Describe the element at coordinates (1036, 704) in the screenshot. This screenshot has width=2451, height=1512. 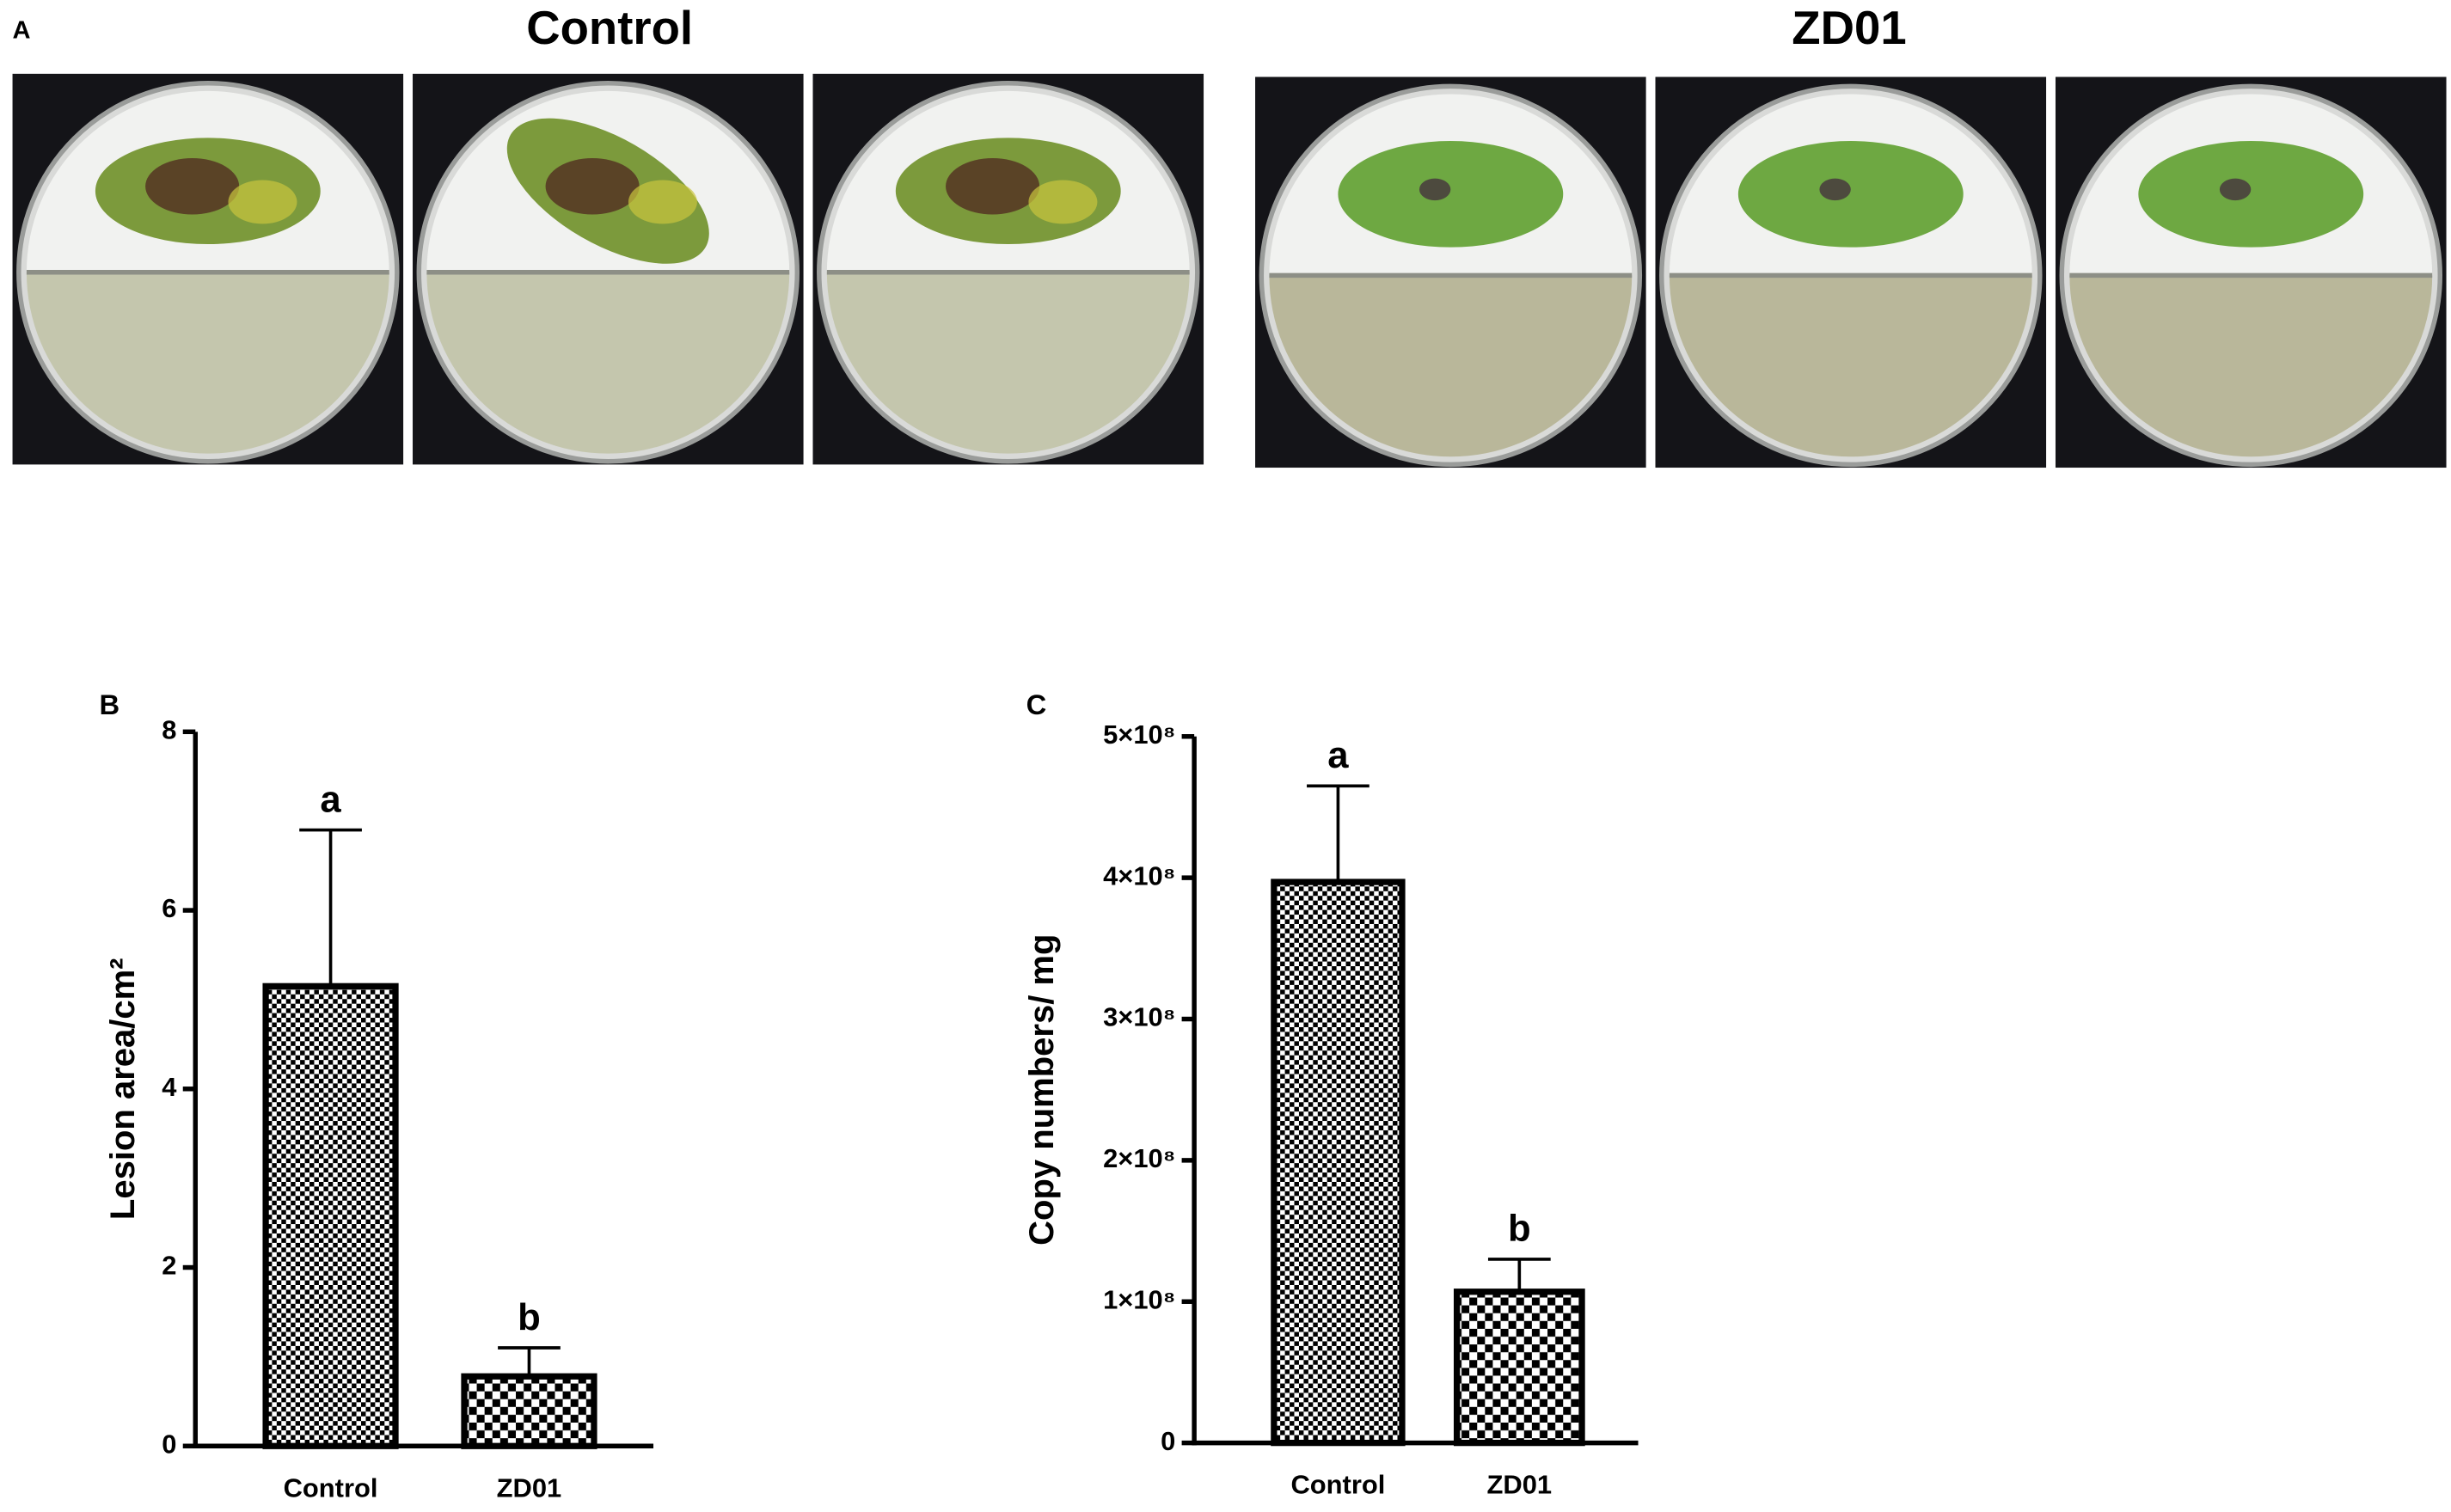
I see `panel-label: C` at that location.